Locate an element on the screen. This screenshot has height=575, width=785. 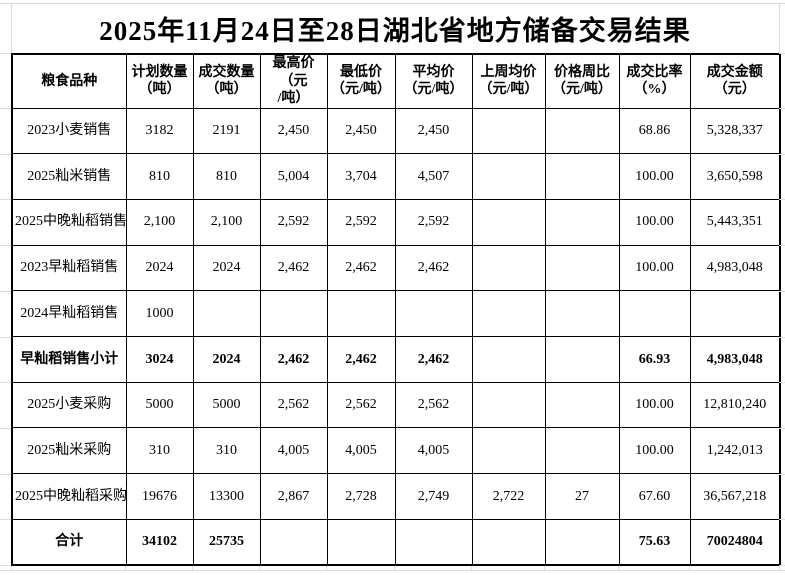
column-header-price-week-change: 价格周比 （元/吨） is located at coordinates (582, 81).